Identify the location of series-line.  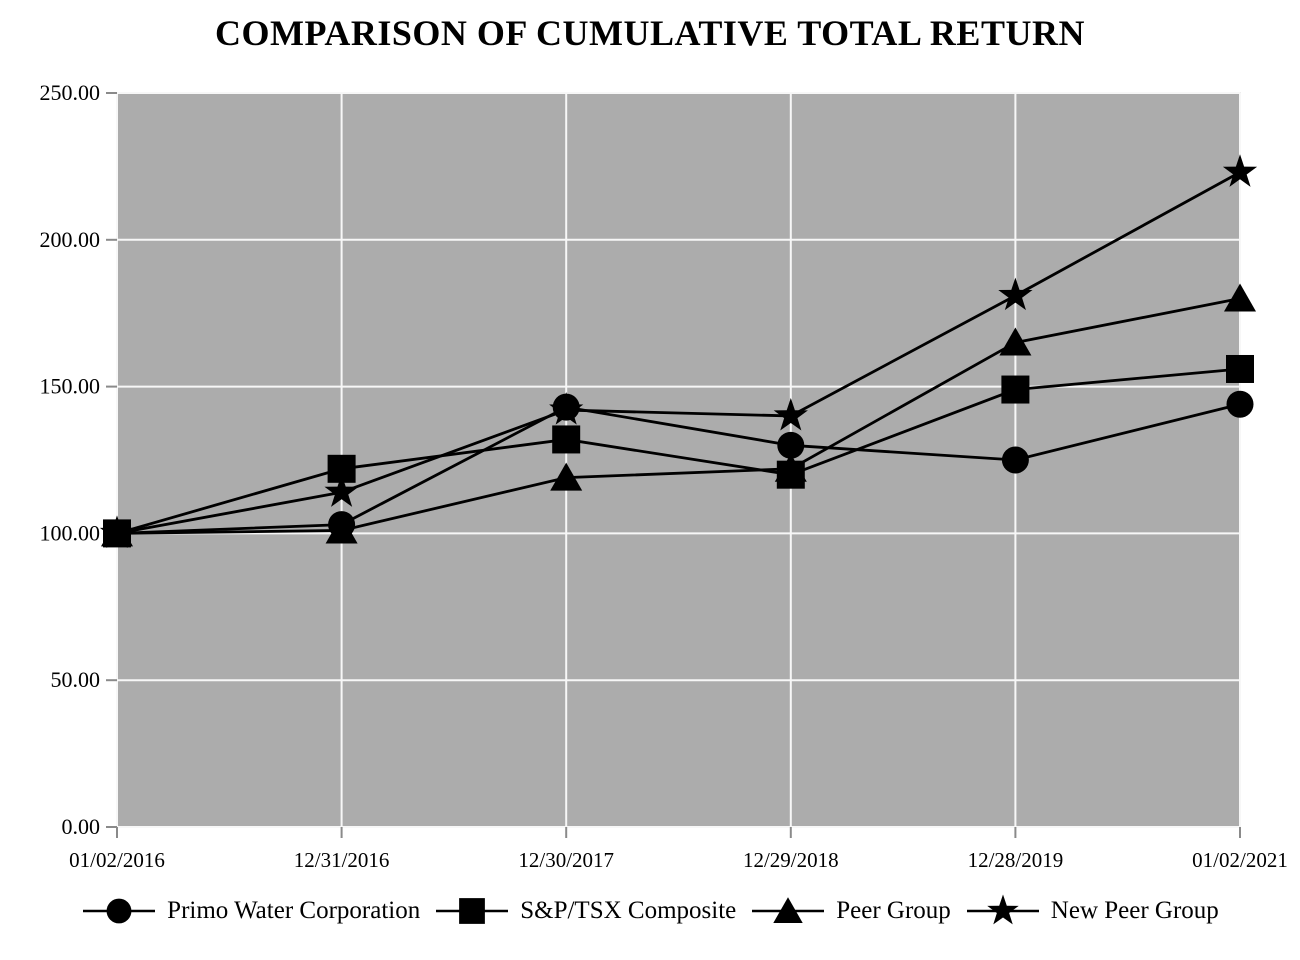
(678, 468).